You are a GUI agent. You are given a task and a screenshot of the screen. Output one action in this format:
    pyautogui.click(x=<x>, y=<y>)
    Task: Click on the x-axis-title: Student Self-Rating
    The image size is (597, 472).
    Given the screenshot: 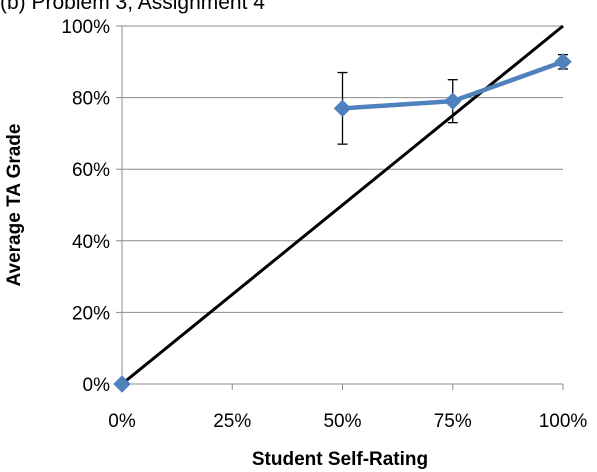 What is the action you would take?
    pyautogui.click(x=340, y=459)
    